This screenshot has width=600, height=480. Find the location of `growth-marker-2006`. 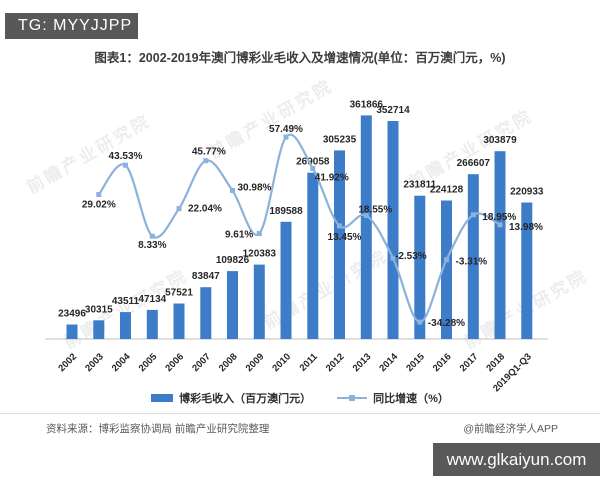

growth-marker-2006 is located at coordinates (179, 209).